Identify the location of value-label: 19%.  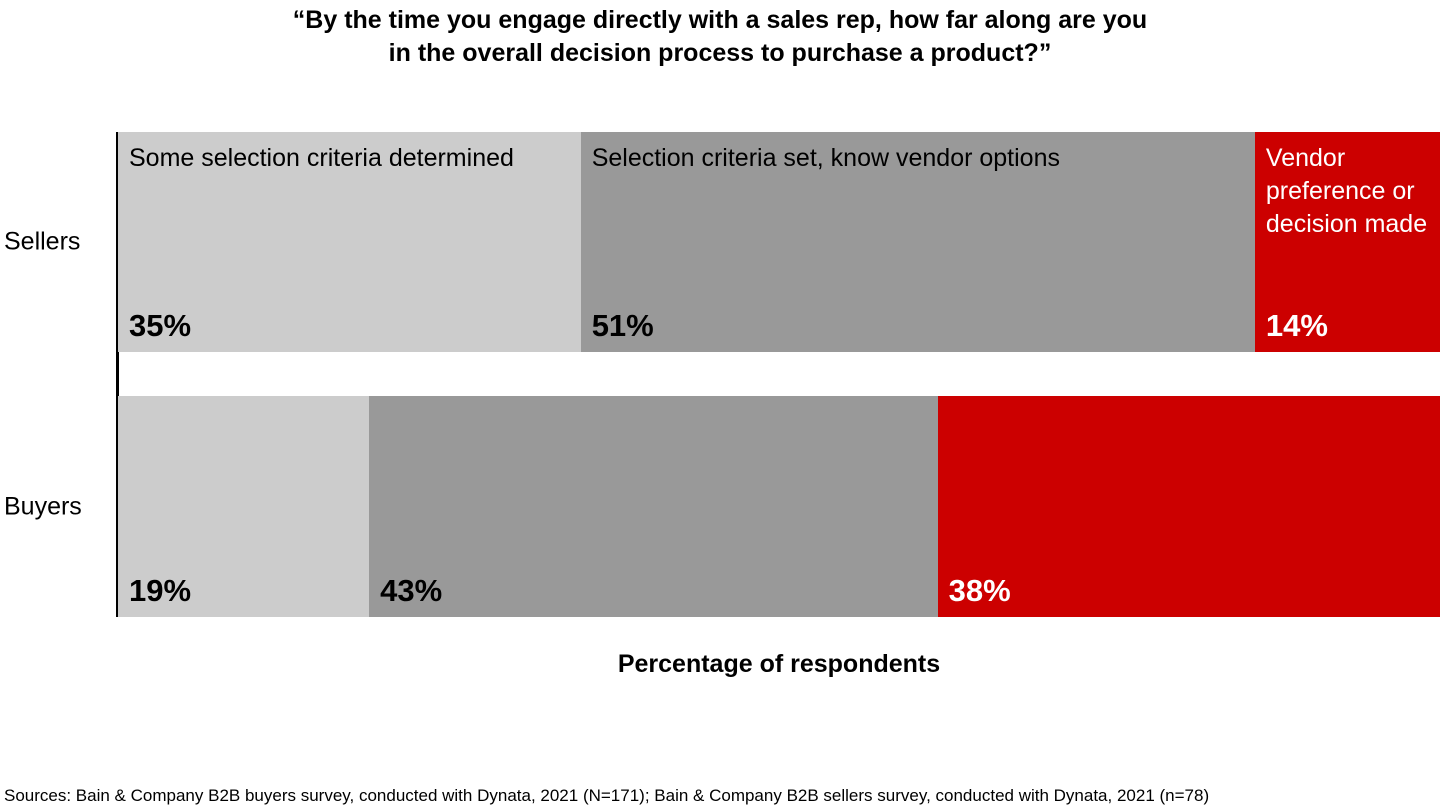
(160, 590).